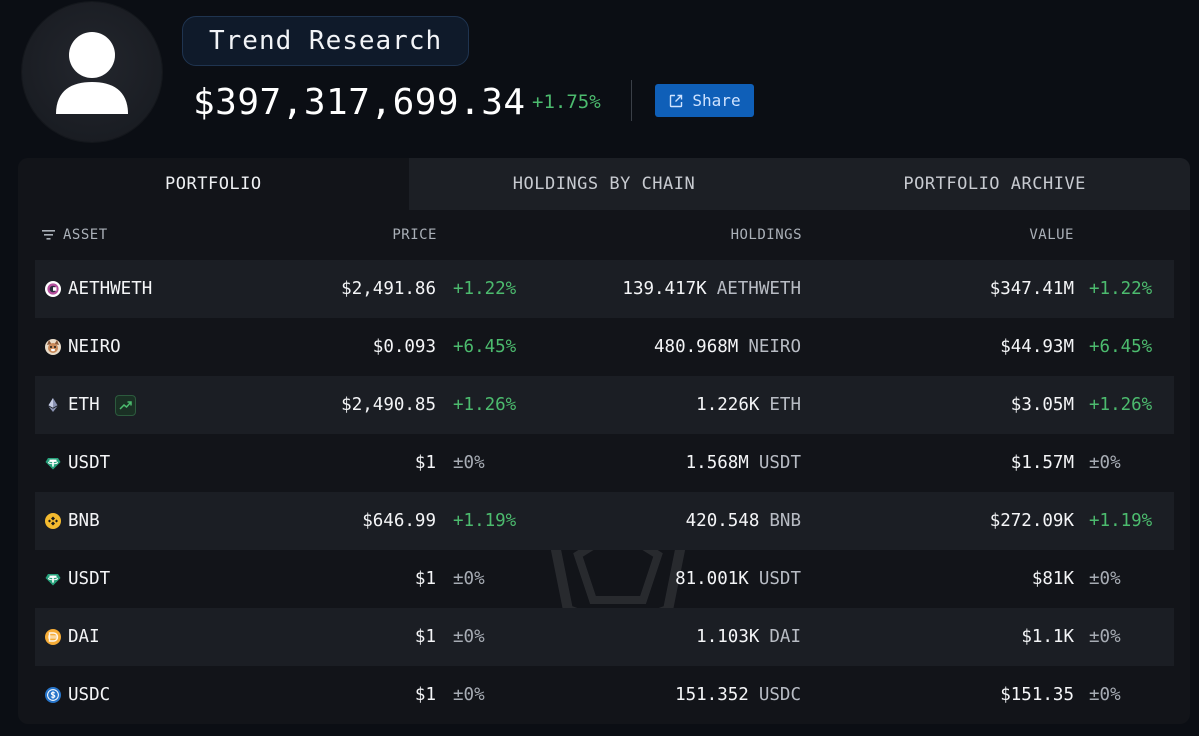 The width and height of the screenshot is (1199, 736). I want to click on holdings-cell: 1.103K DAI, so click(748, 637).